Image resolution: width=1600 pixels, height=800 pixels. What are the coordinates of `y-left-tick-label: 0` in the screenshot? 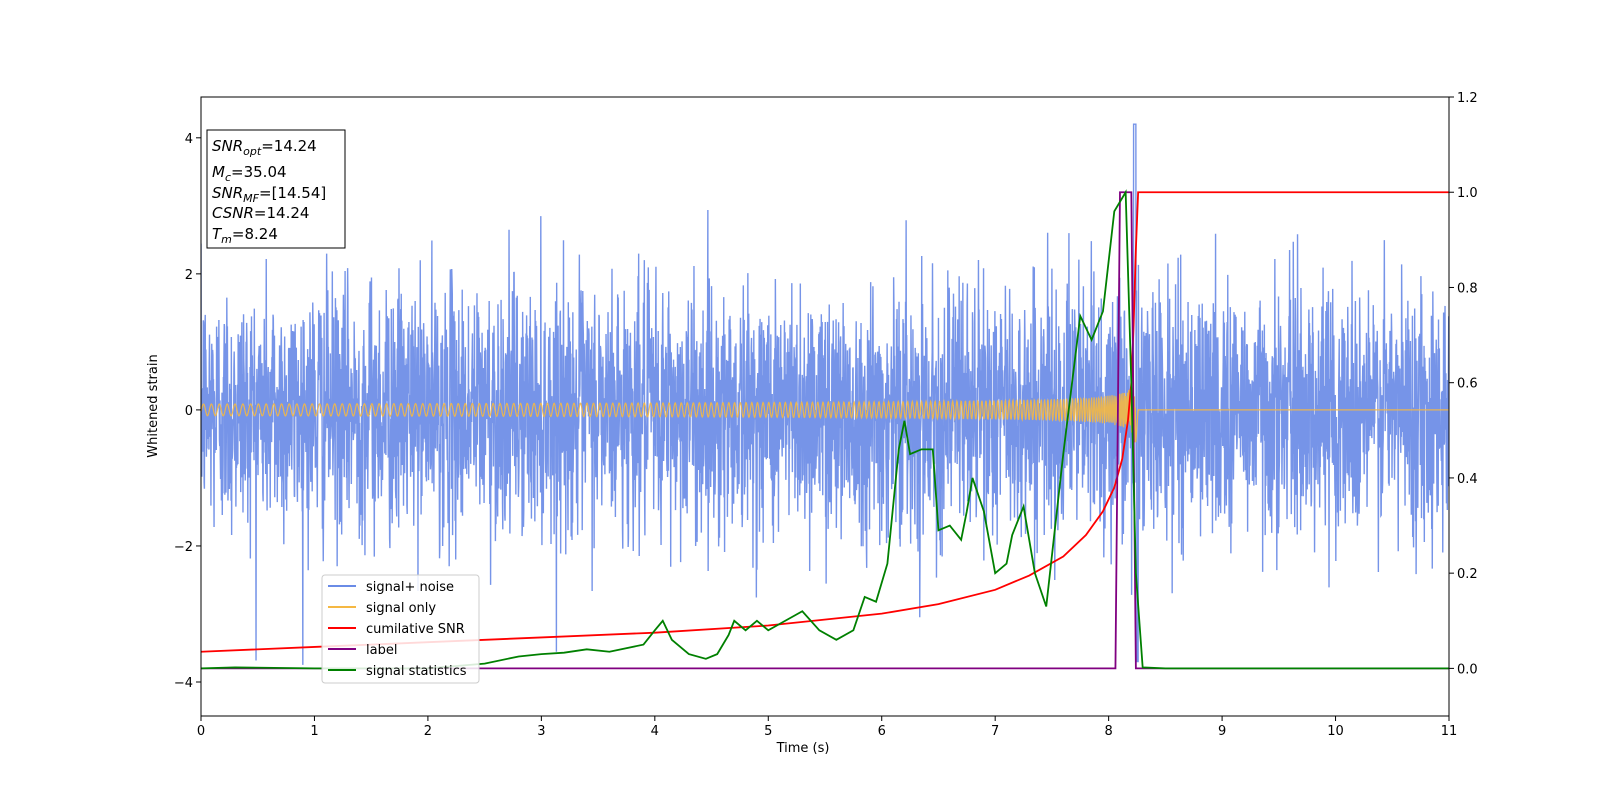 It's located at (189, 411).